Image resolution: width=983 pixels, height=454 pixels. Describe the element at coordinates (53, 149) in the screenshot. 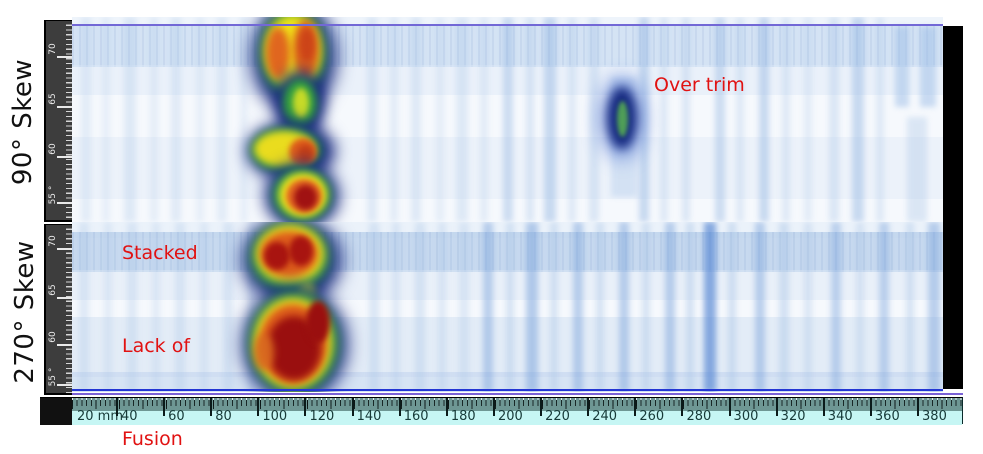

I see `ruler-tick-label: 60` at that location.